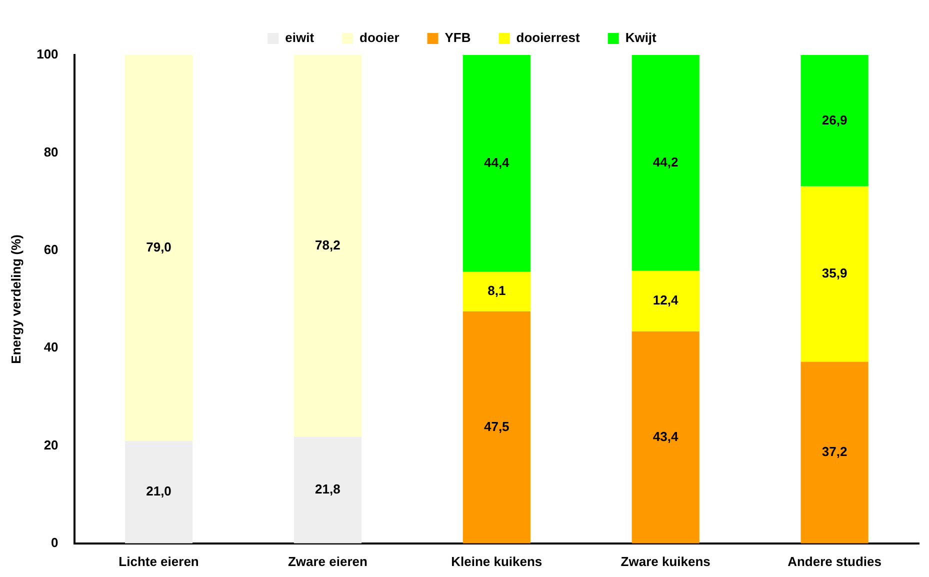  I want to click on y-tick-label: 100, so click(47, 54).